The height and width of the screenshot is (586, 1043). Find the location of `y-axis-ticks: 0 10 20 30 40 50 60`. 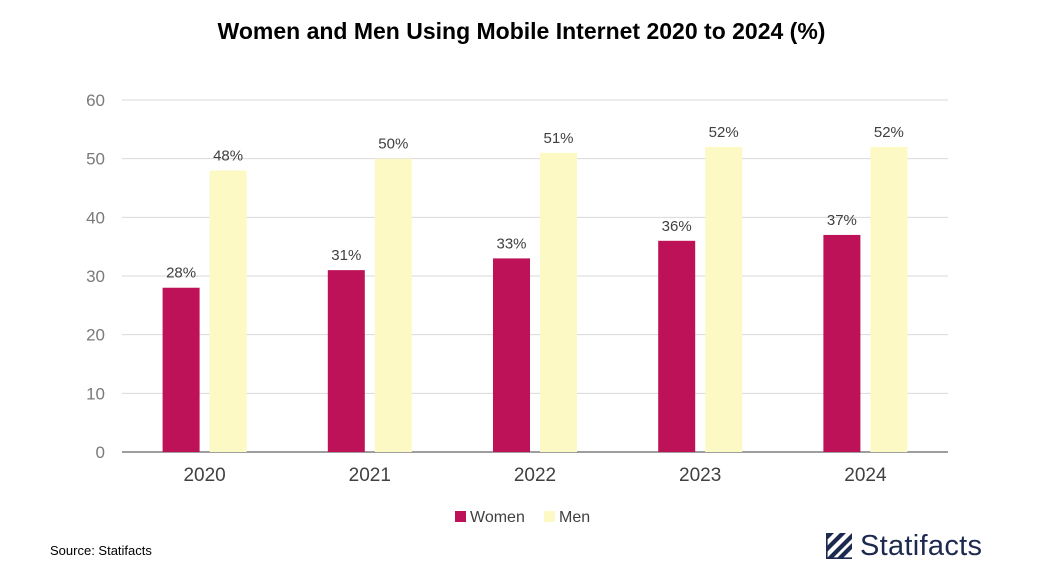

y-axis-ticks: 0 10 20 30 40 50 60 is located at coordinates (95, 276).